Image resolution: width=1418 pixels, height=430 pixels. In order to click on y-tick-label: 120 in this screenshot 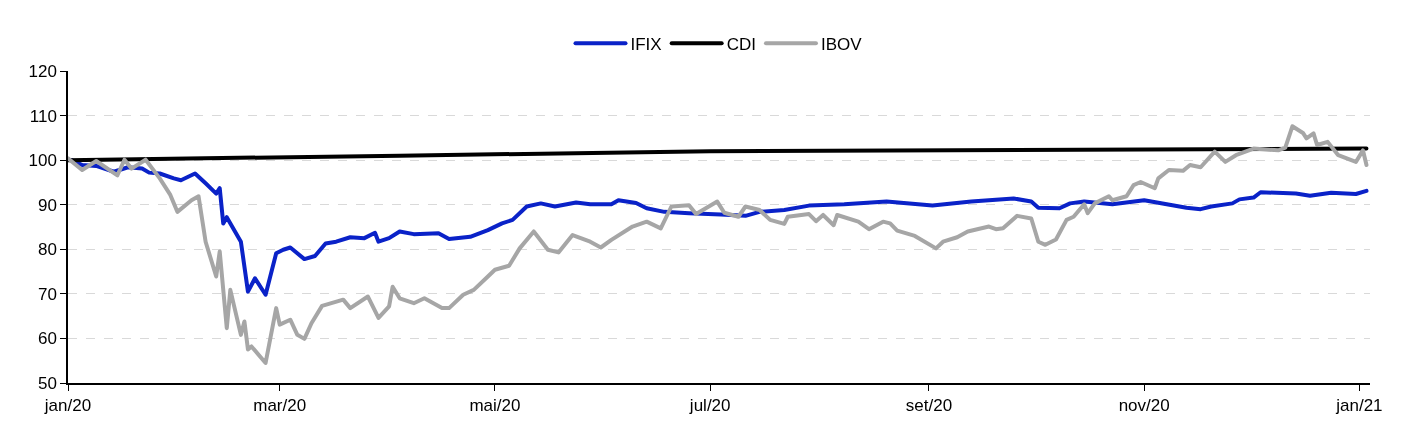, I will do `click(42, 71)`.